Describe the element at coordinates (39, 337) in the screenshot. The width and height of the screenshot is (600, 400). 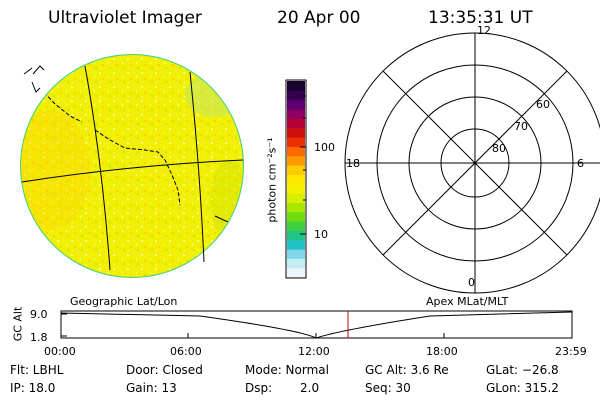
I see `timeline-y-tick-bottom: 1.8` at that location.